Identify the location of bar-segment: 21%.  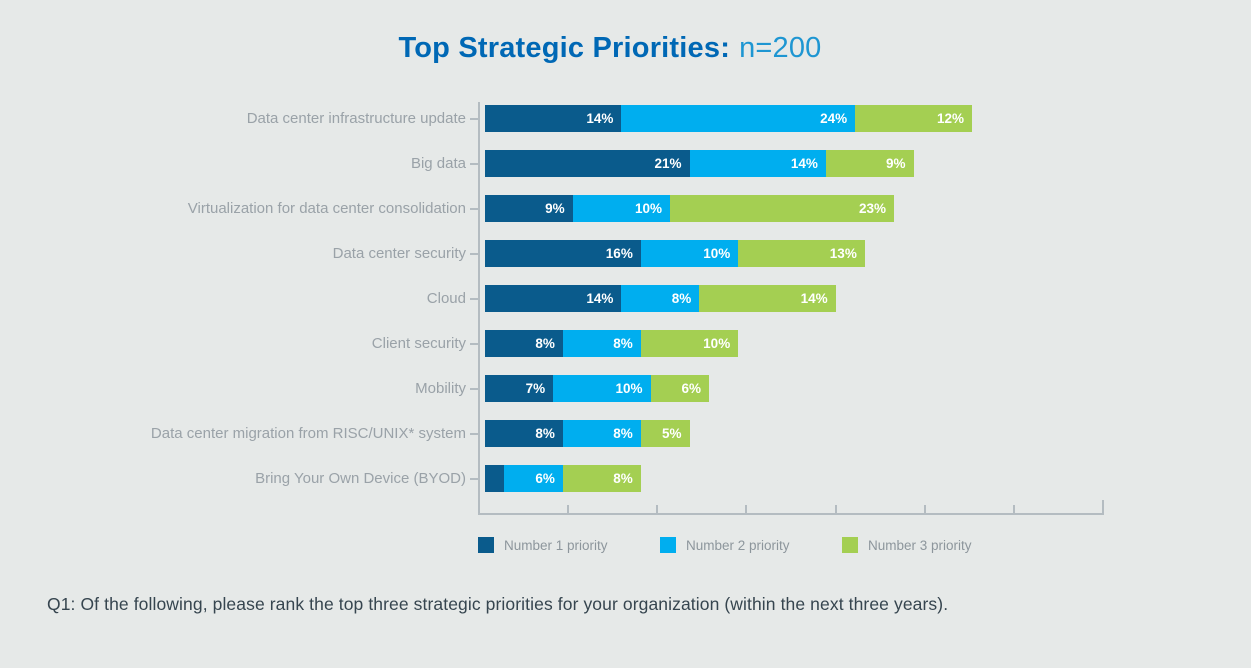
(587, 163).